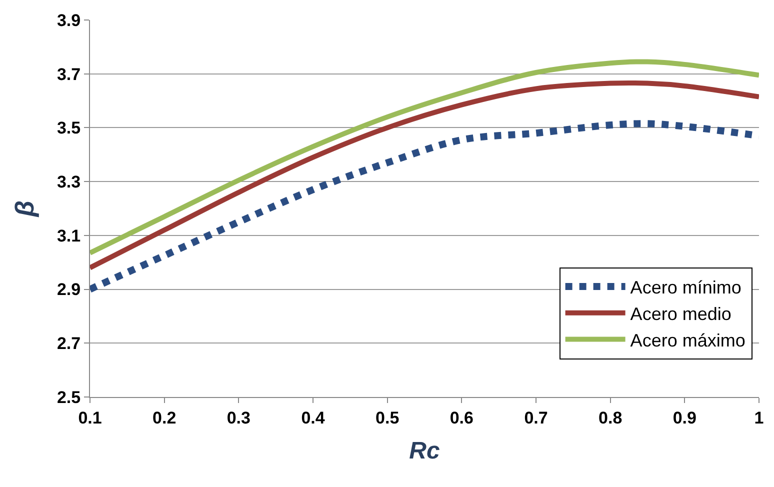 Image resolution: width=774 pixels, height=487 pixels. Describe the element at coordinates (688, 340) in the screenshot. I see `legend-label: Acero máximo` at that location.